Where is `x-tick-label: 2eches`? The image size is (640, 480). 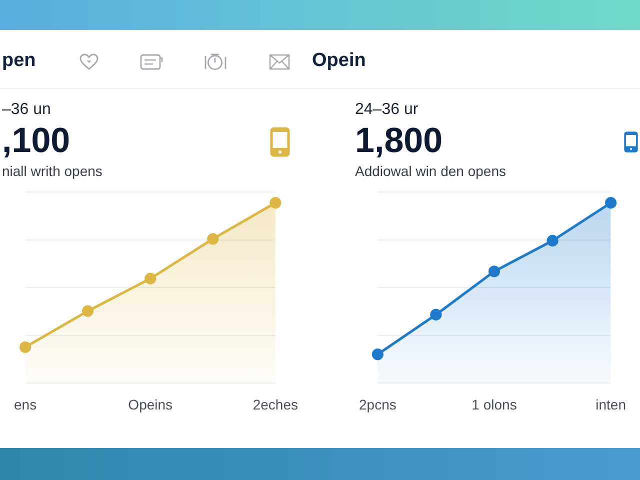 x-tick-label: 2eches is located at coordinates (275, 404).